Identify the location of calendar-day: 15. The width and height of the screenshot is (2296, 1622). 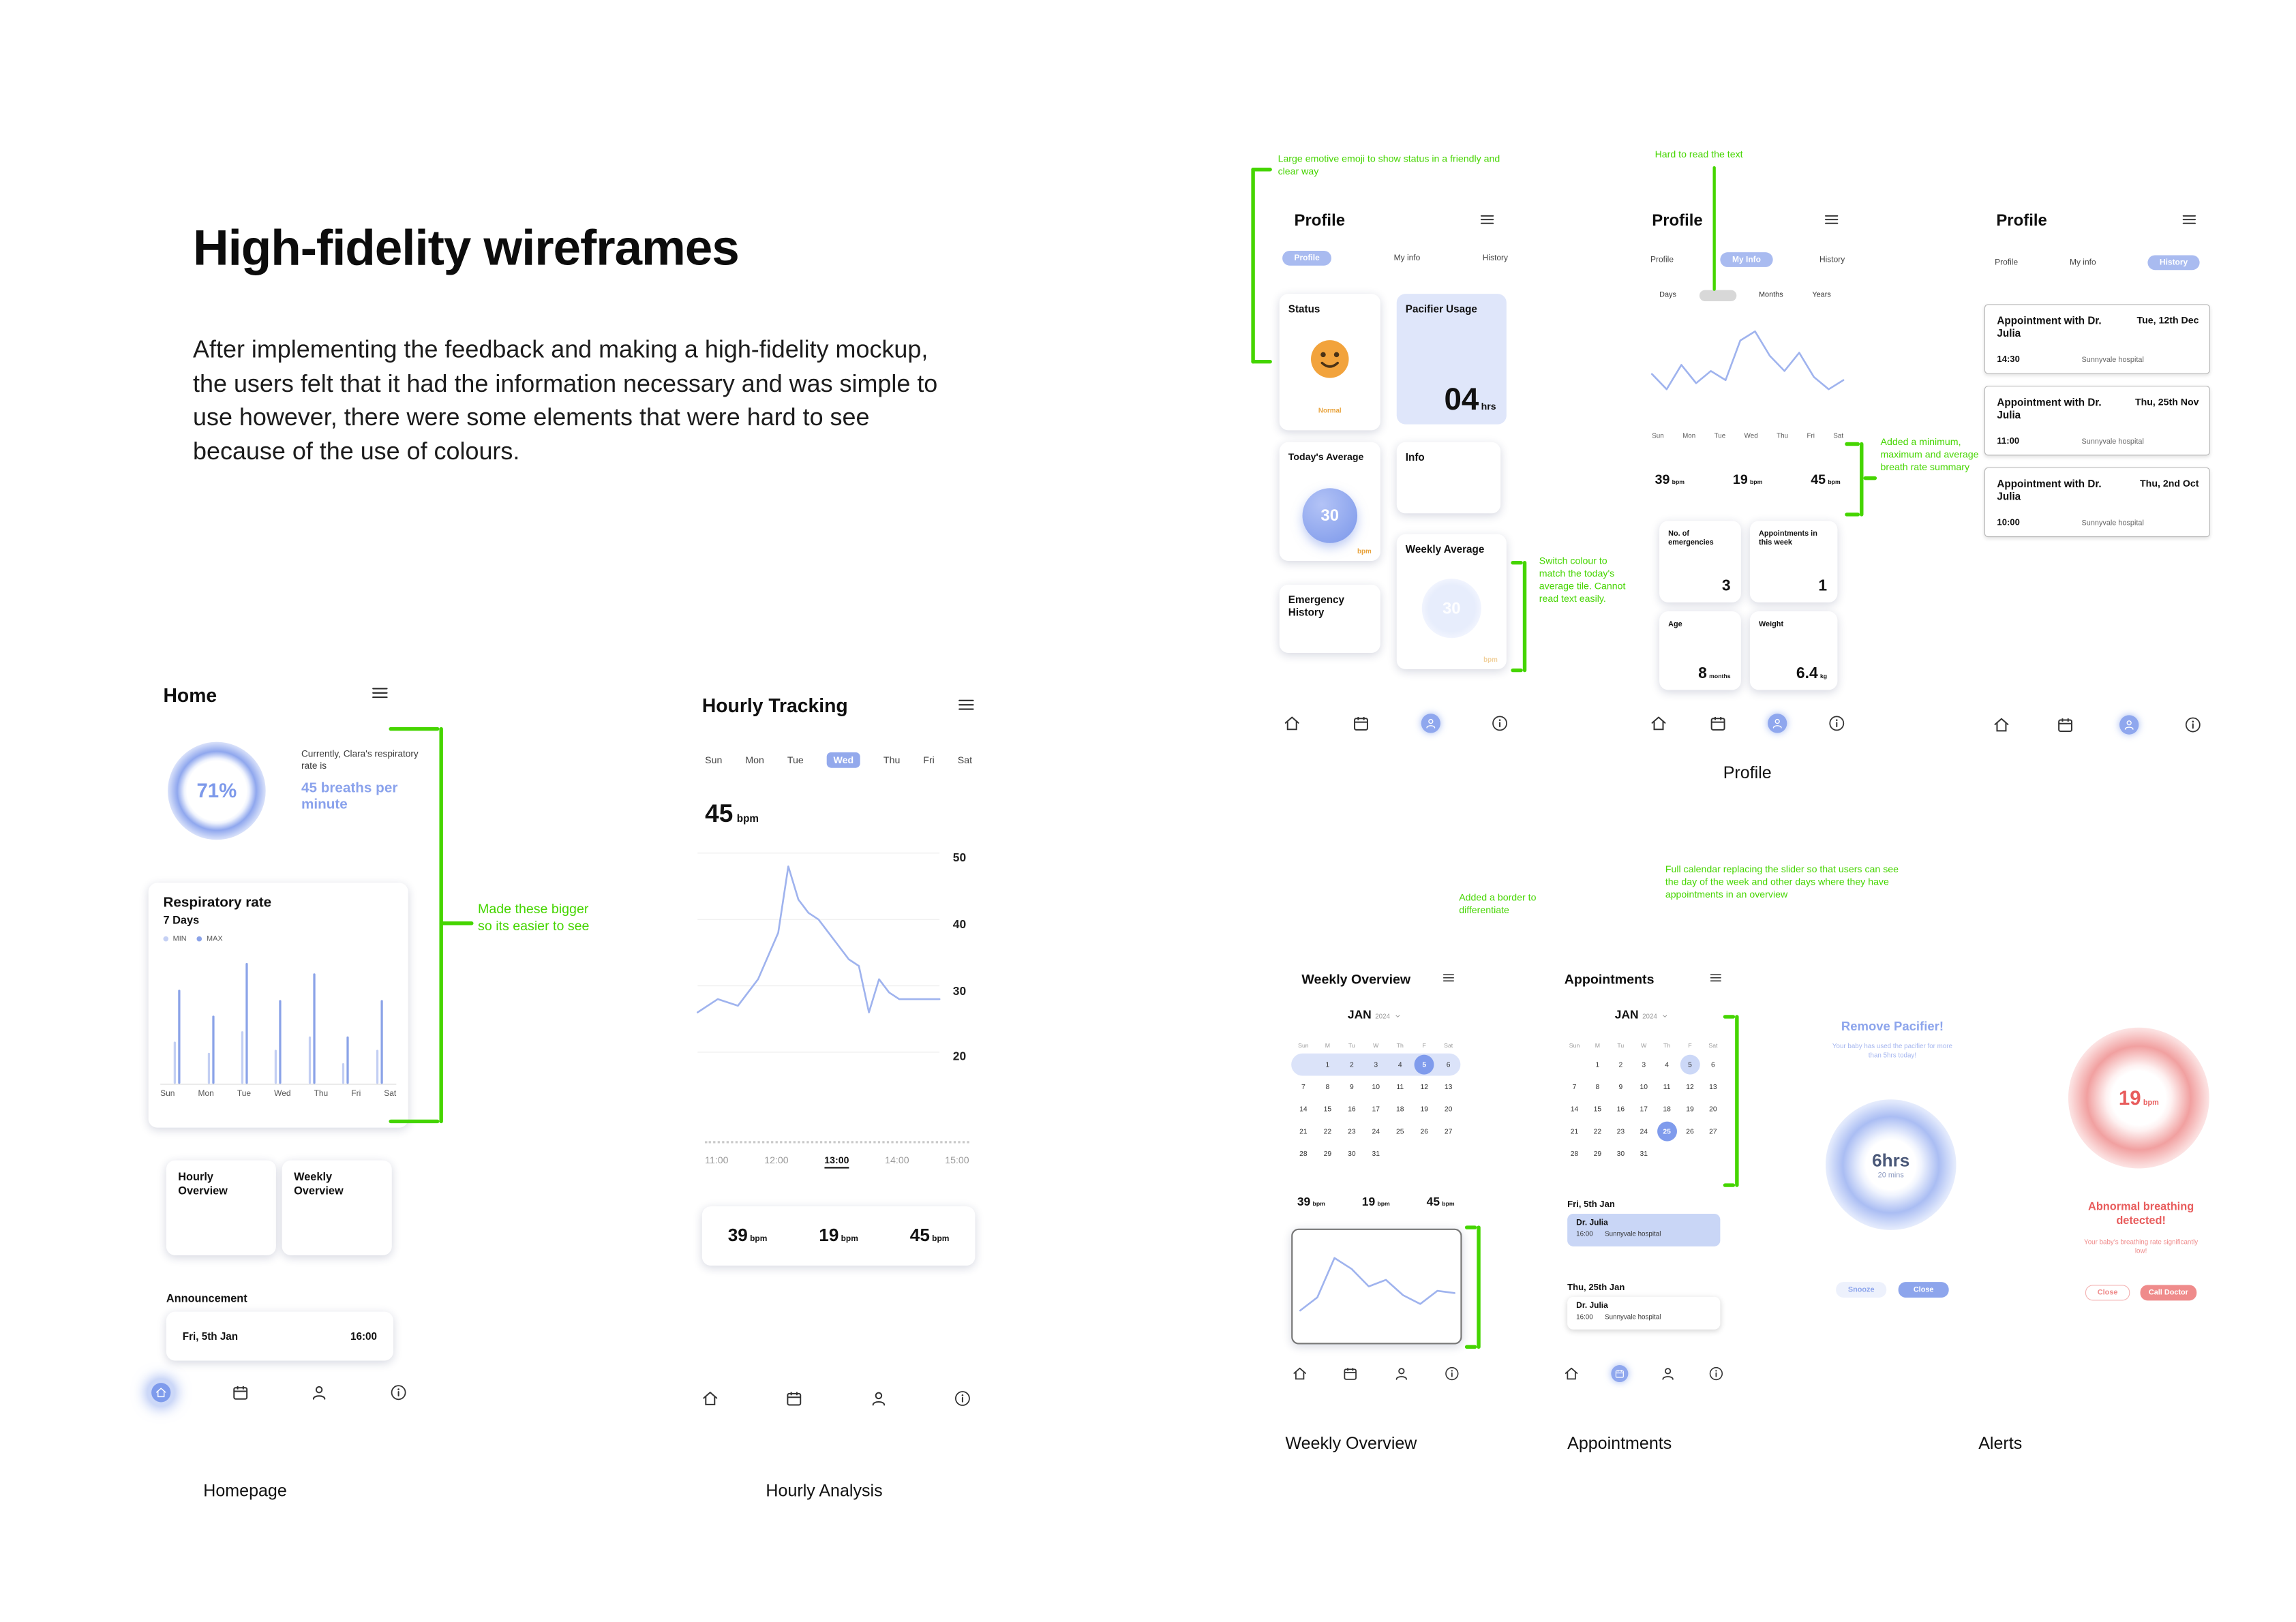
(1597, 1109).